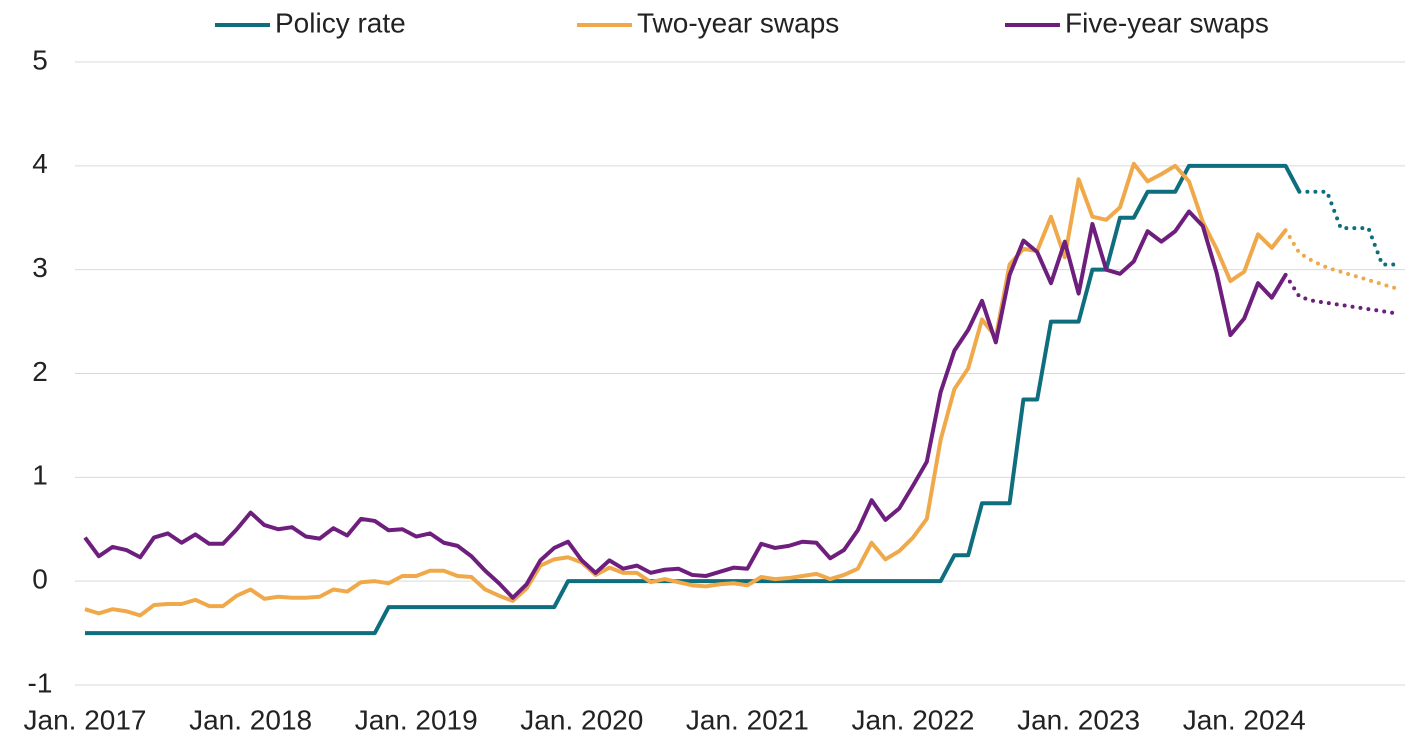 Image resolution: width=1412 pixels, height=739 pixels. What do you see at coordinates (1244, 719) in the screenshot?
I see `x-tick-label: Jan. 2024` at bounding box center [1244, 719].